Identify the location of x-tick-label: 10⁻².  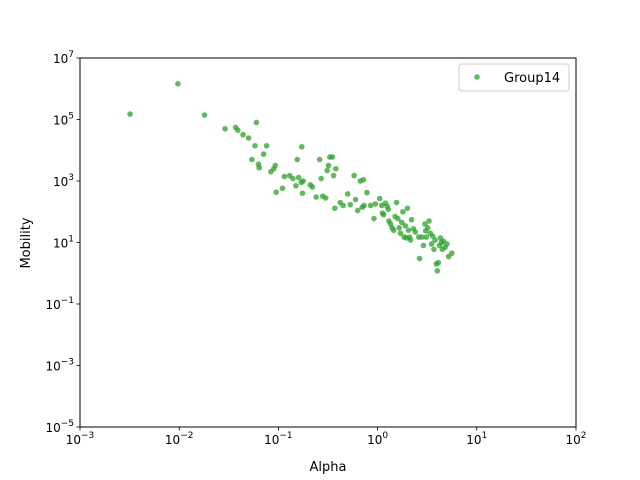
(179, 439).